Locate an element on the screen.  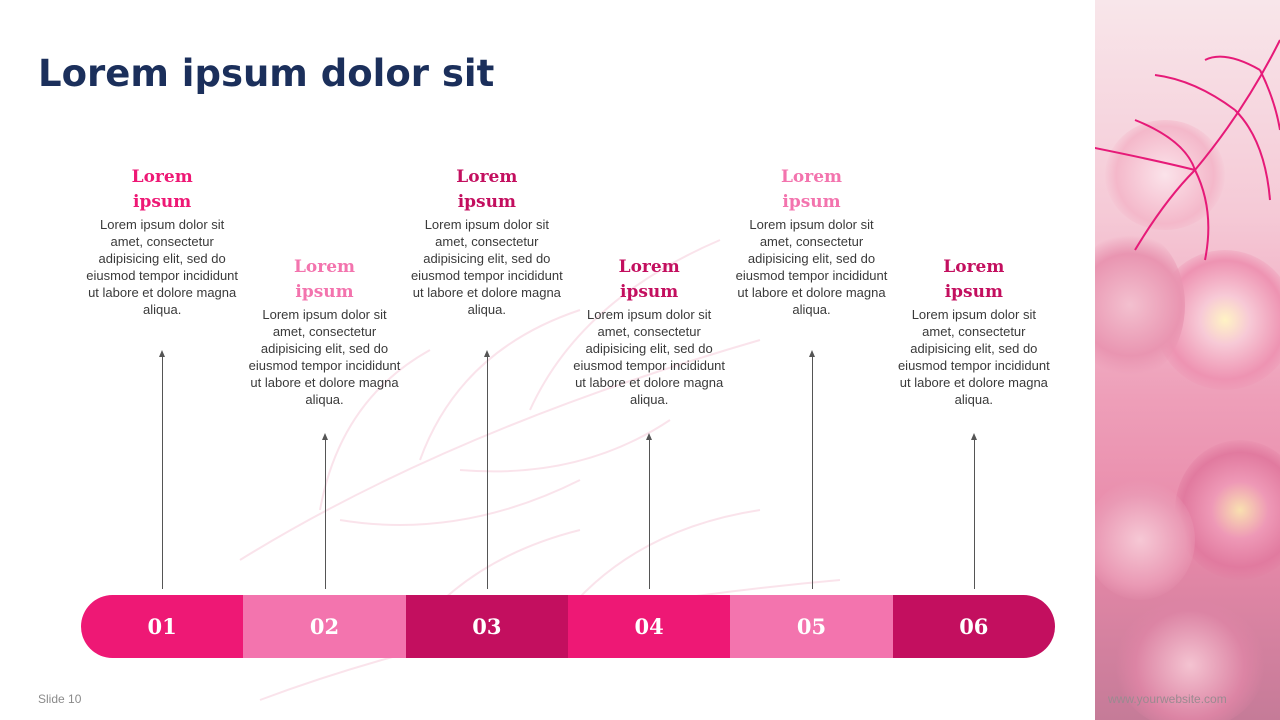
timeline-step-5: 05 is located at coordinates (811, 626).